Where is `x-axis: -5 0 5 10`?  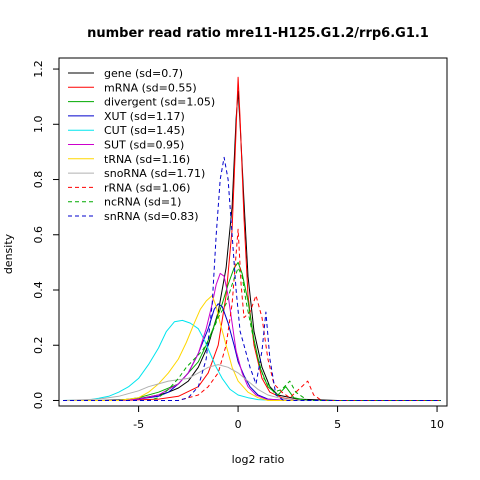
x-axis: -5 0 5 10 is located at coordinates (288, 418).